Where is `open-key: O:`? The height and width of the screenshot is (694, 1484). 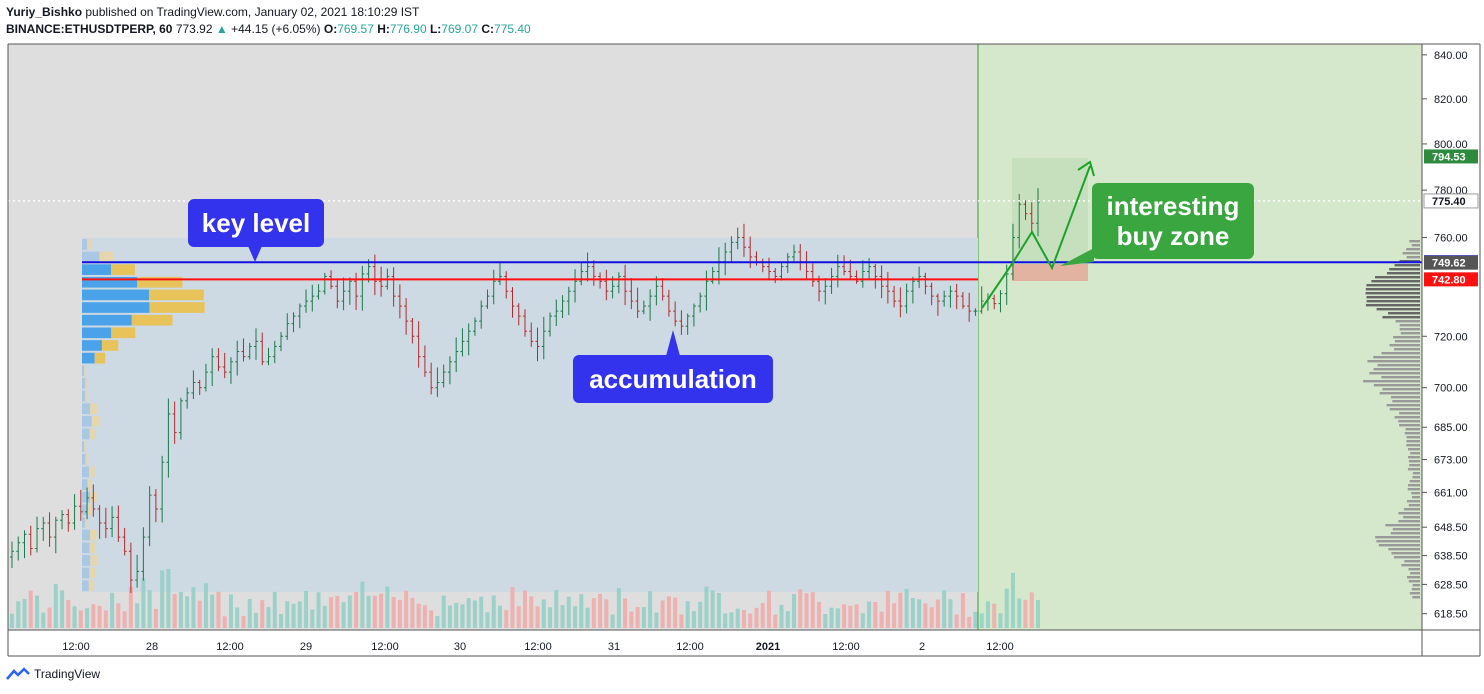
open-key: O: is located at coordinates (330, 29).